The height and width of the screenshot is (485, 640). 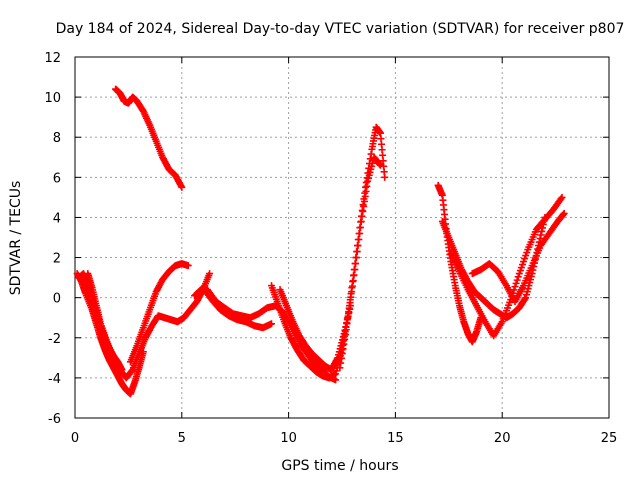 I want to click on y-tick-label: -4, so click(x=54, y=379).